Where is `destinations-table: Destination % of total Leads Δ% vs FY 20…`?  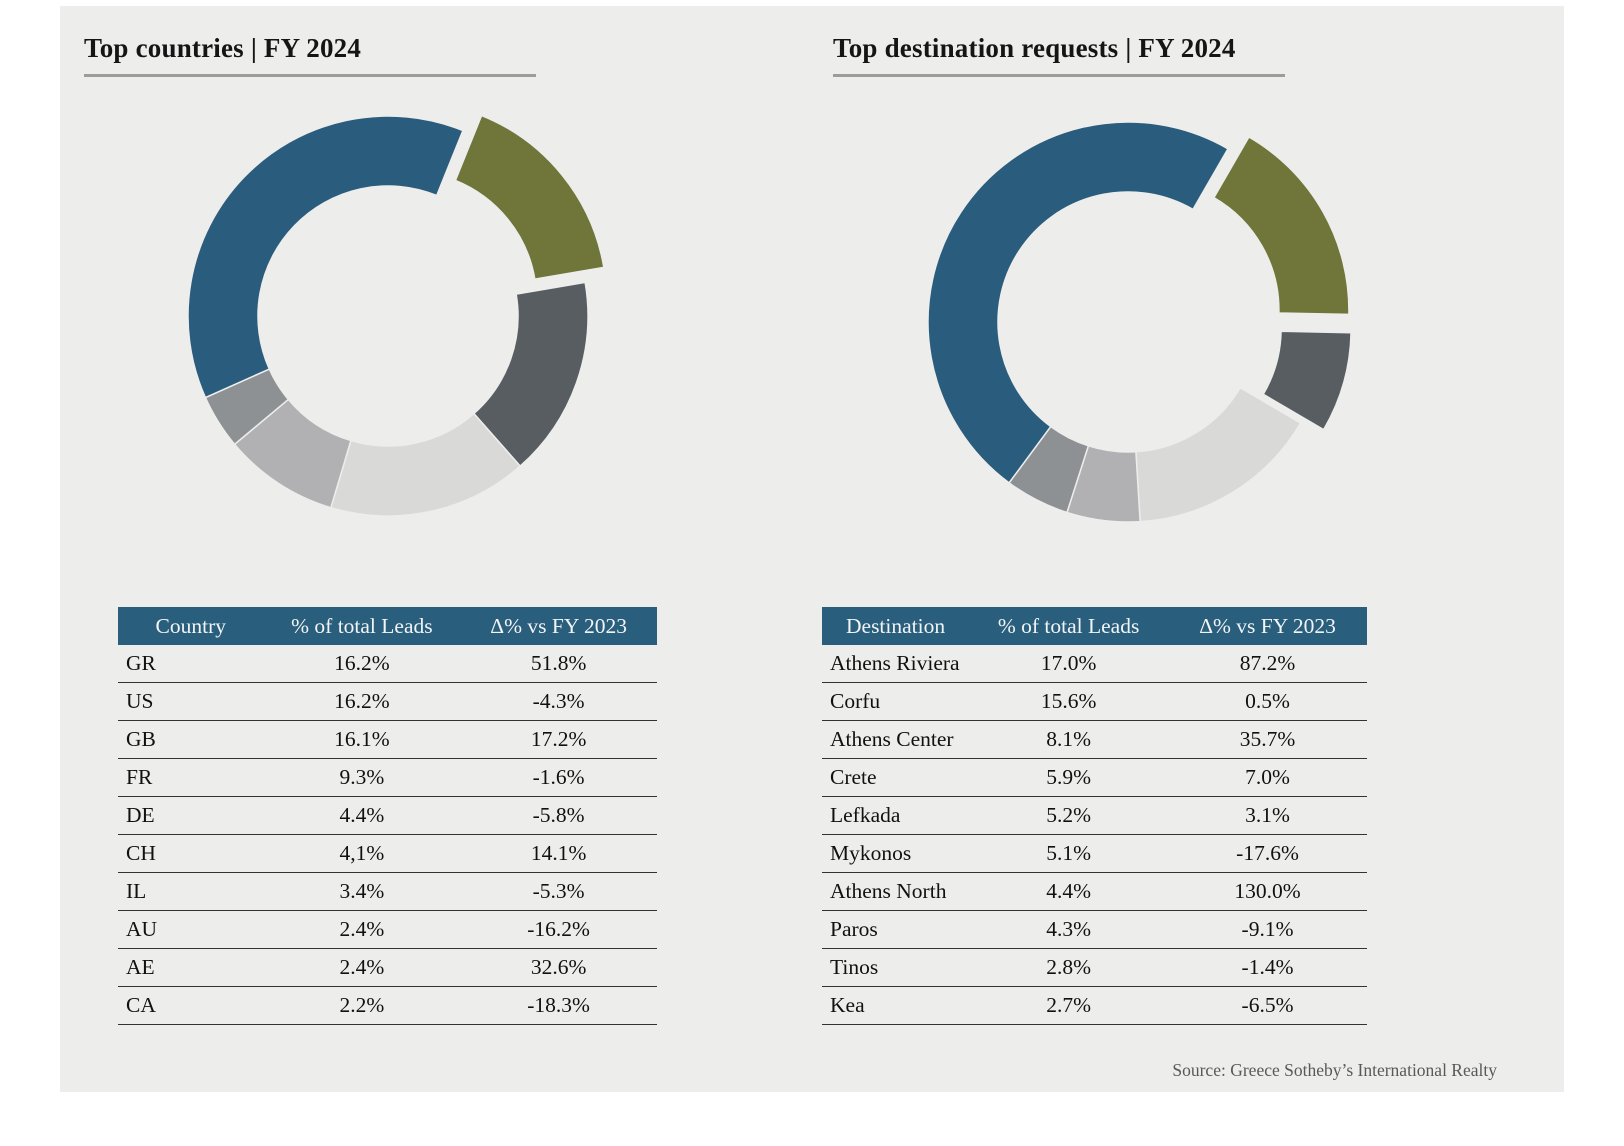
destinations-table: Destination % of total Leads Δ% vs FY 20… is located at coordinates (1094, 816).